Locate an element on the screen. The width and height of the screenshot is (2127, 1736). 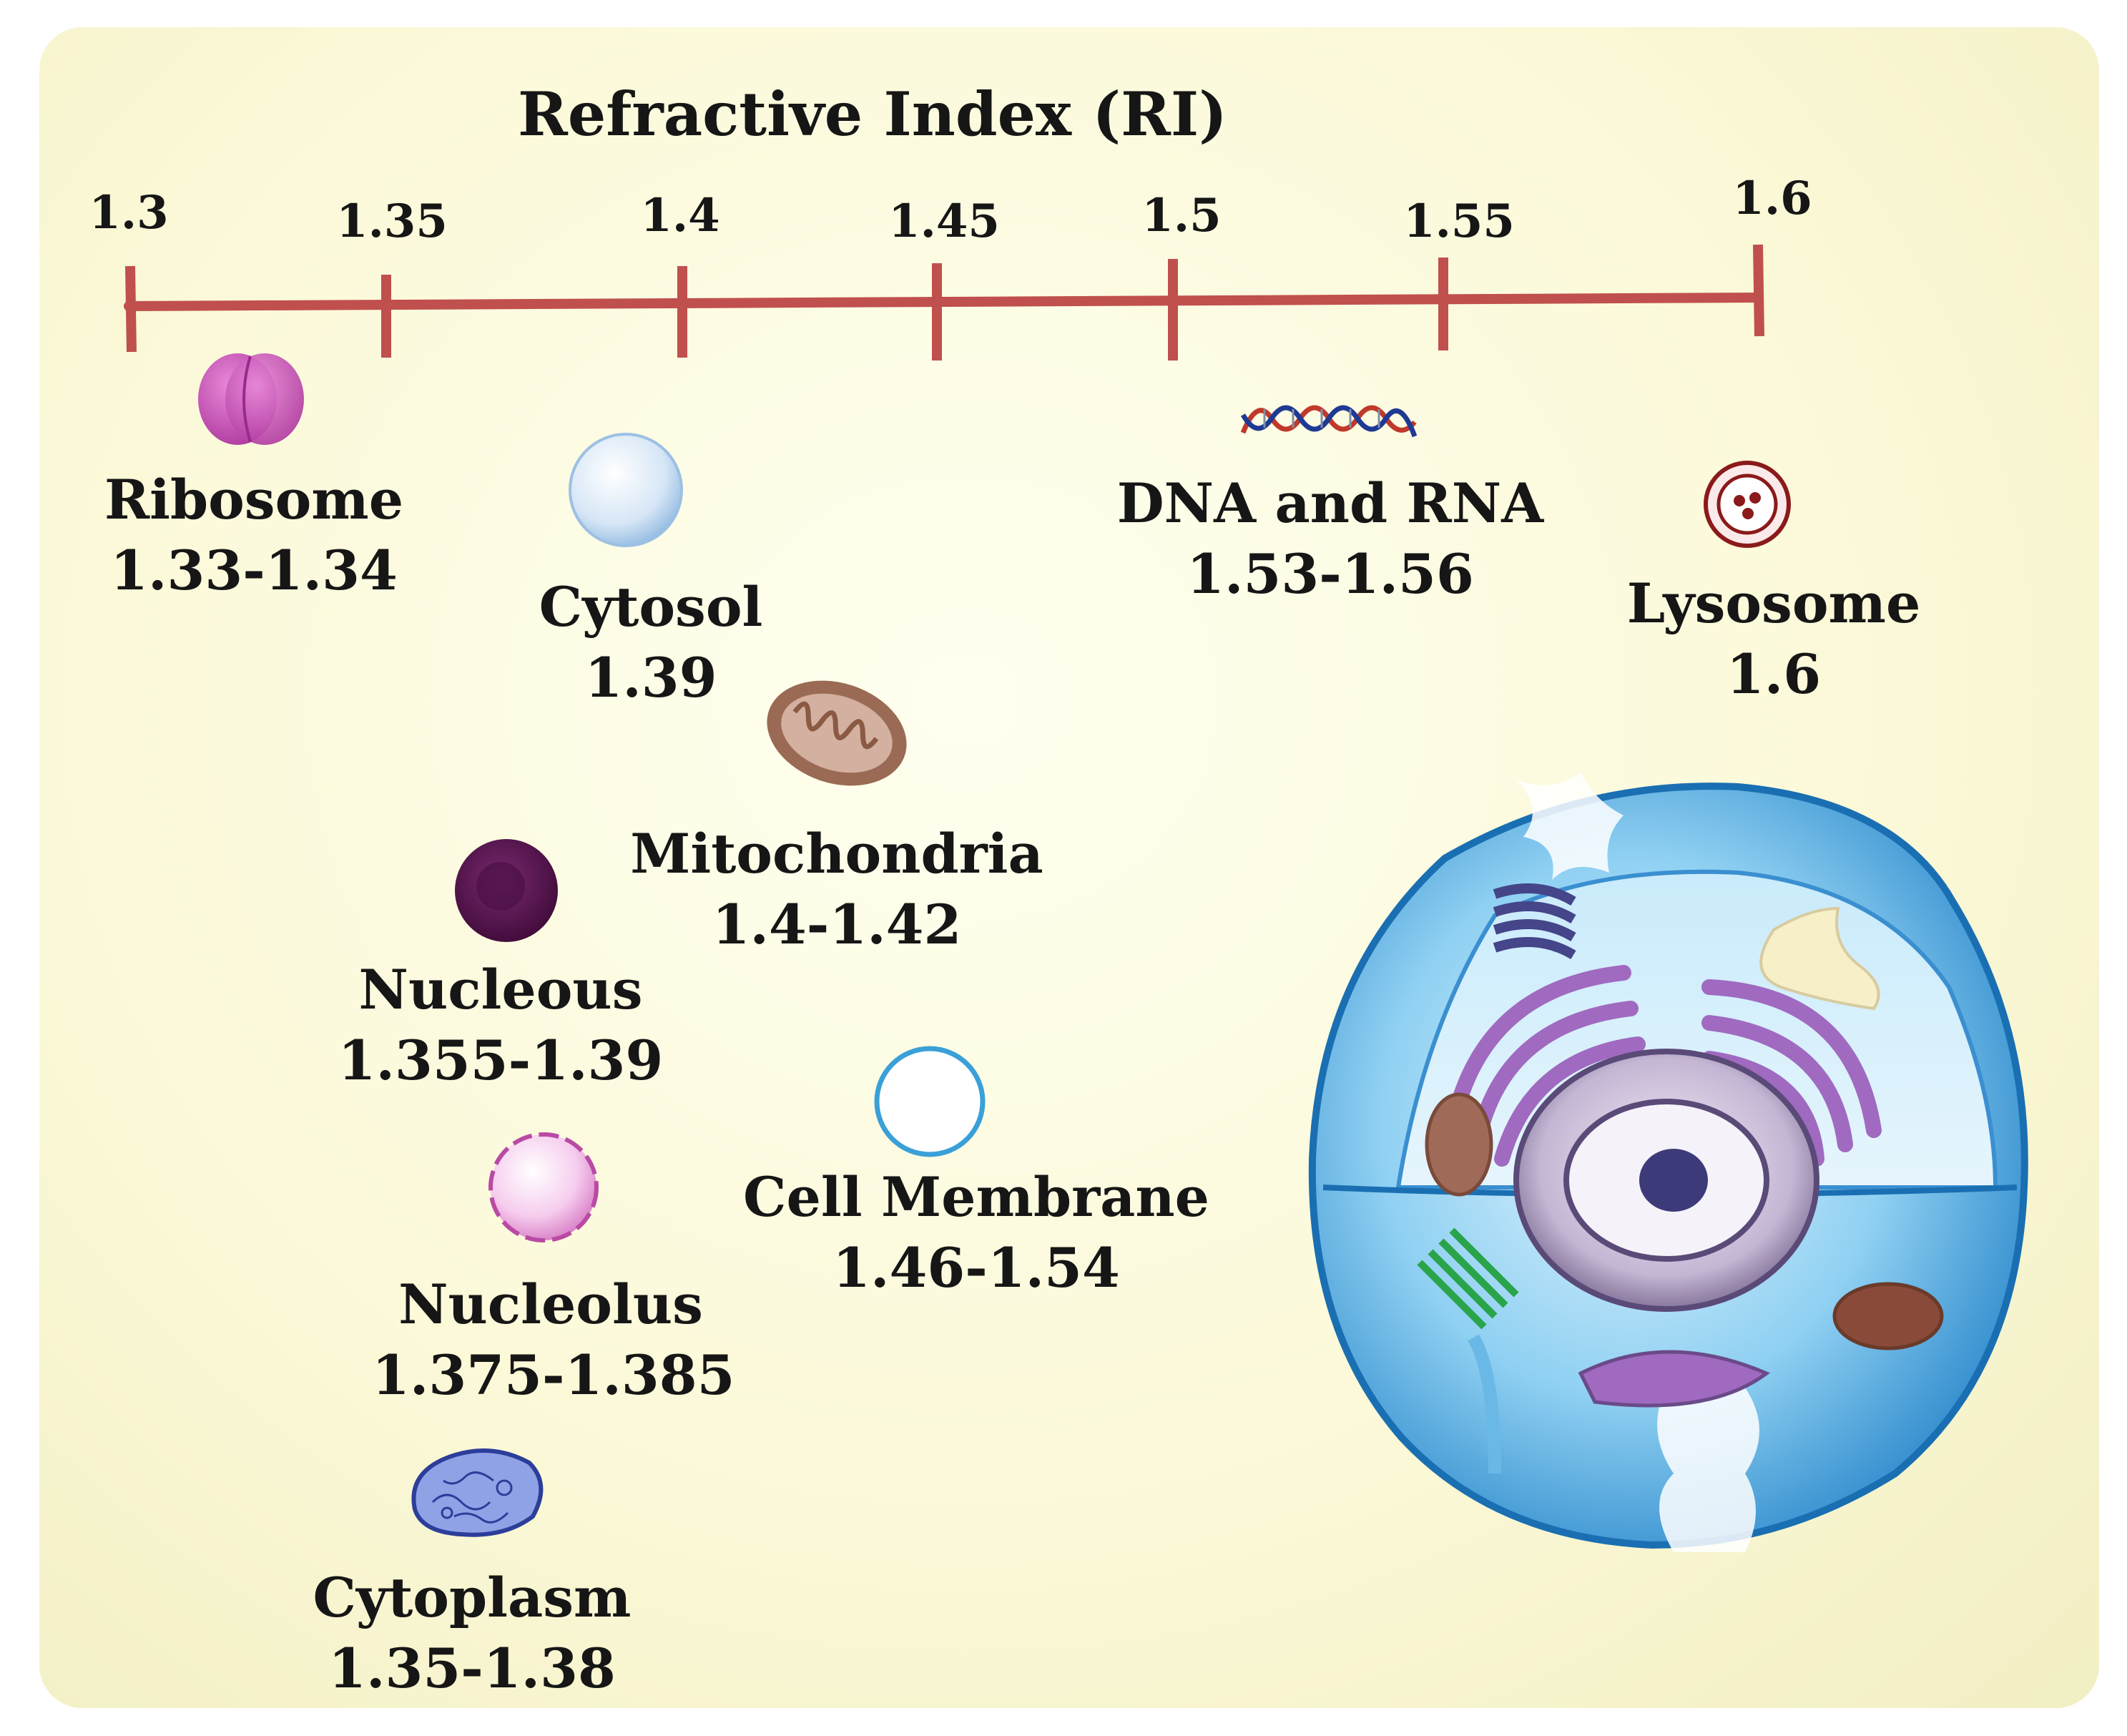
nucleolus-ri-value: 1.375-1.385 is located at coordinates (553, 1375).